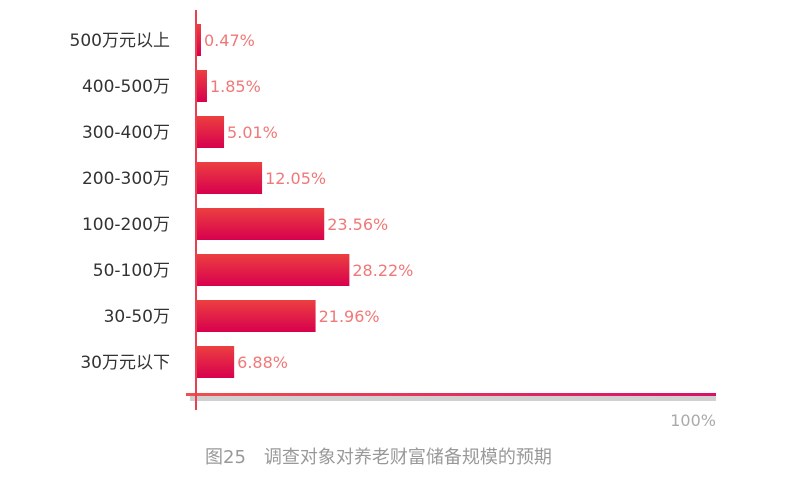 The width and height of the screenshot is (804, 482). What do you see at coordinates (126, 87) in the screenshot?
I see `category-label: 400-500万` at bounding box center [126, 87].